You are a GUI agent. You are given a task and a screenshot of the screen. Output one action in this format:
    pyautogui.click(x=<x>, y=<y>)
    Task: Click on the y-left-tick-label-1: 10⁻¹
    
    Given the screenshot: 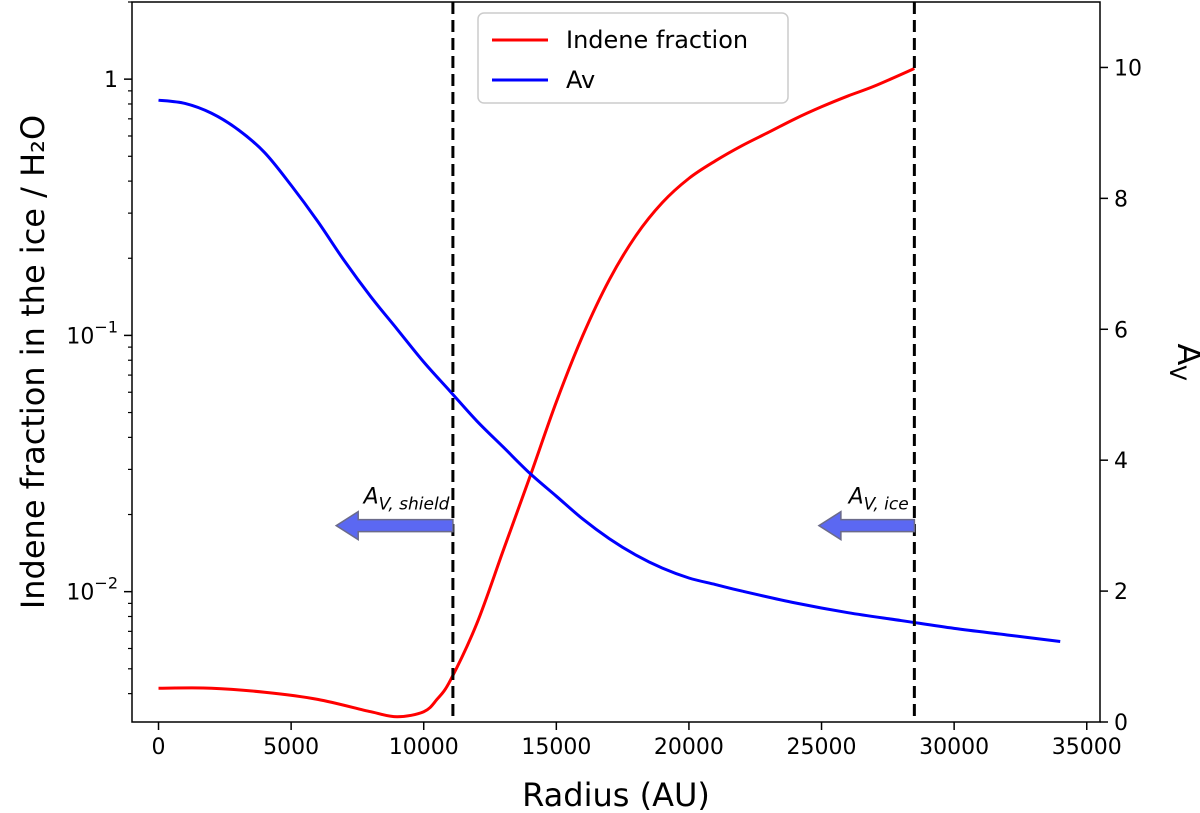 What is the action you would take?
    pyautogui.click(x=92, y=333)
    